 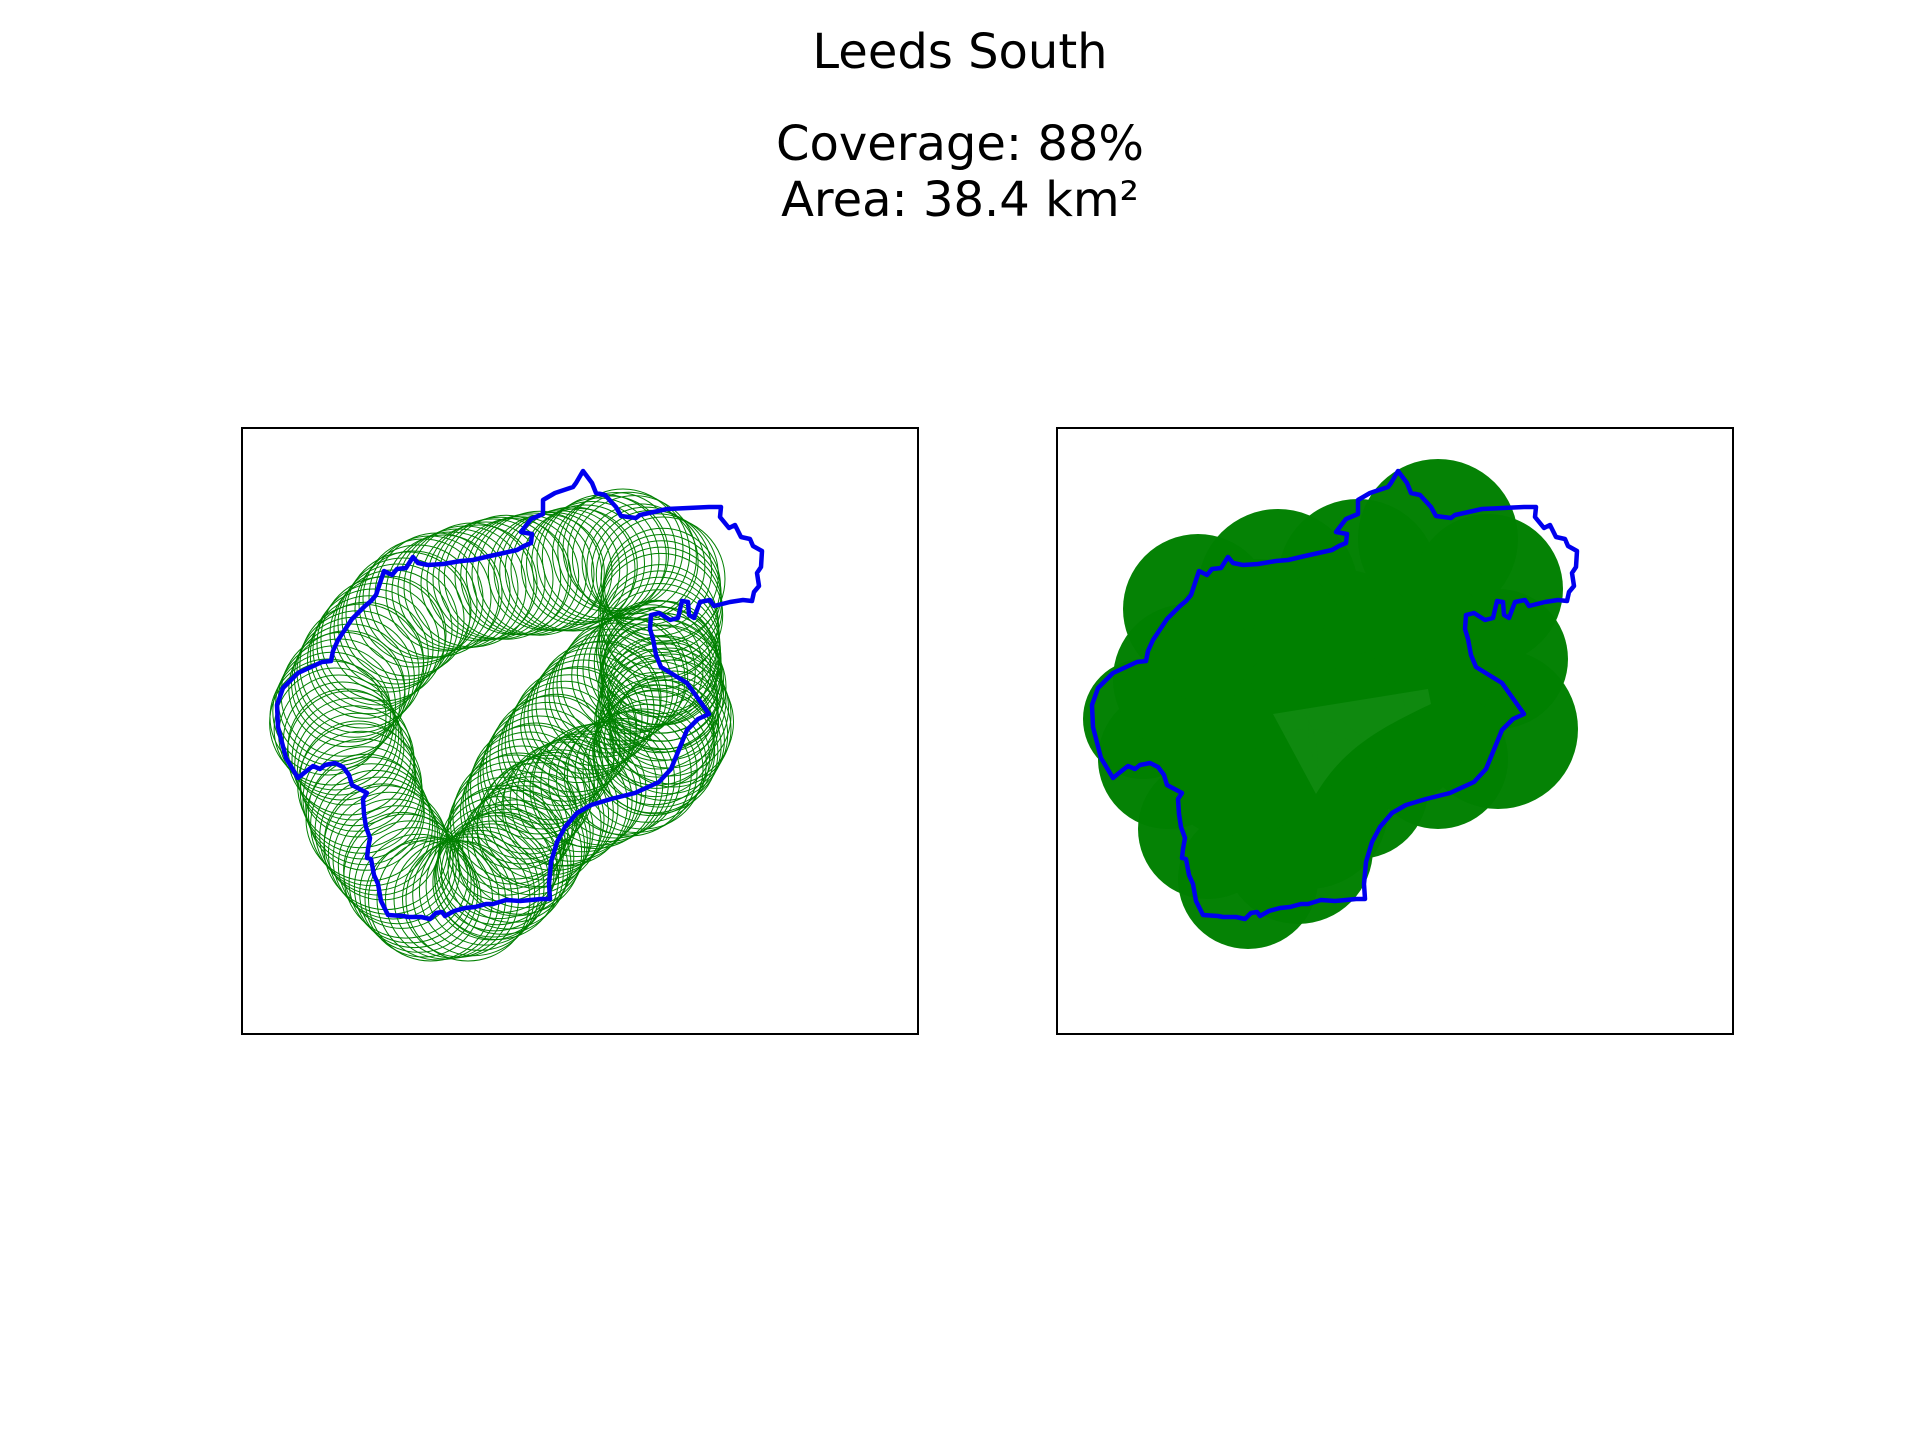 What do you see at coordinates (960, 52) in the screenshot?
I see `map-title: Leeds South` at bounding box center [960, 52].